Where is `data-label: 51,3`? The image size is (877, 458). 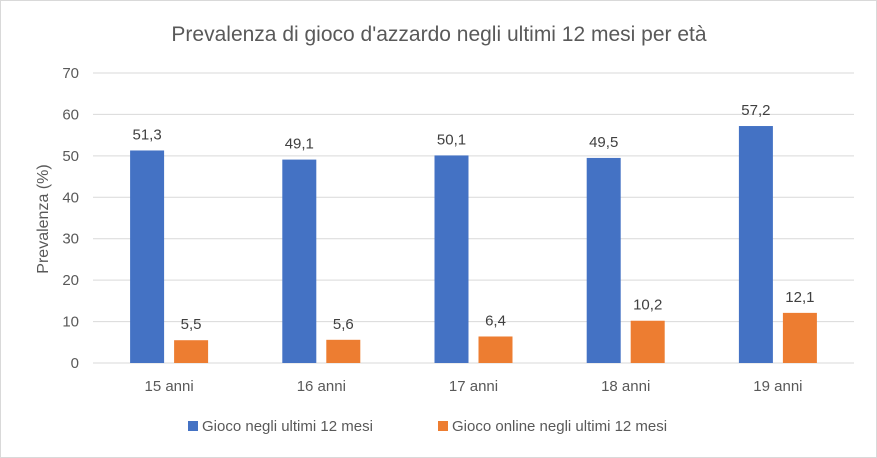
data-label: 51,3 is located at coordinates (146, 134).